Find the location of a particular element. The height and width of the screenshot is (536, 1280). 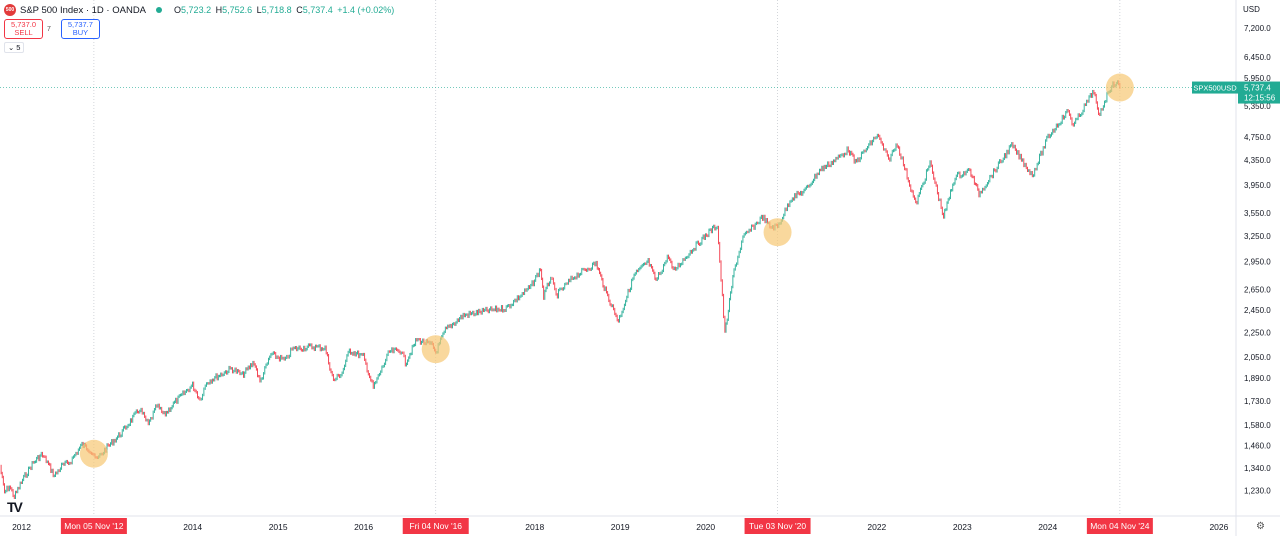

date-tag-label: Fri 04 Nov '16 is located at coordinates (435, 526).